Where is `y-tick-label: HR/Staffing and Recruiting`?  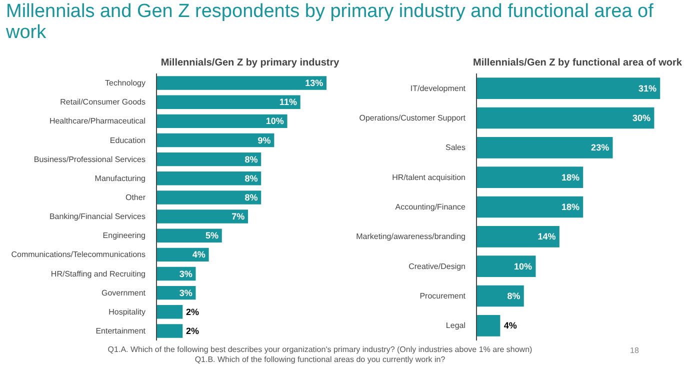
y-tick-label: HR/Staffing and Recruiting is located at coordinates (98, 273).